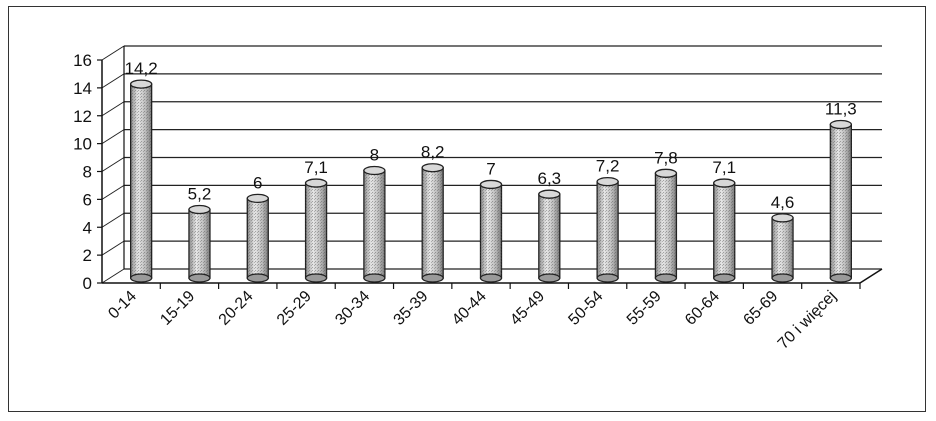 The height and width of the screenshot is (421, 936). What do you see at coordinates (294, 308) in the screenshot?
I see `category-label: 25-29` at bounding box center [294, 308].